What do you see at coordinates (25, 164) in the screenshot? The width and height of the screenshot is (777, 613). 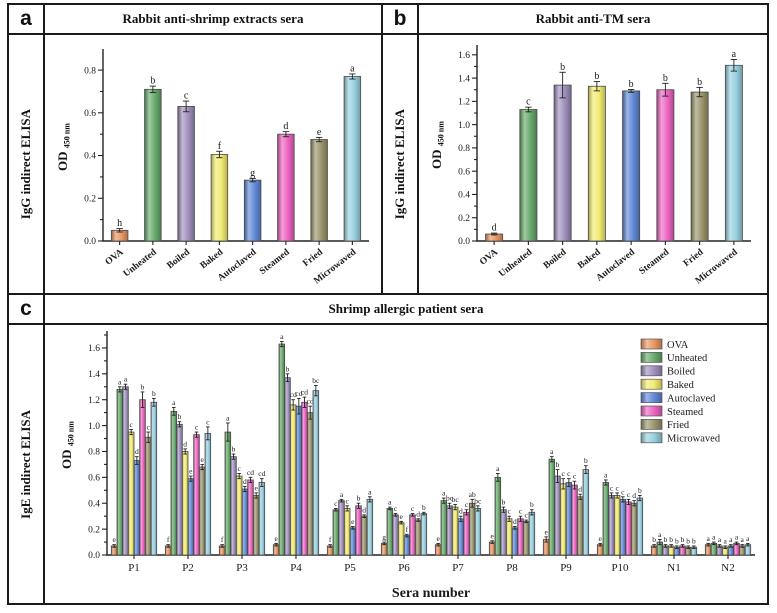 I see `panel-a-row-label: IgG indirect ELISA` at bounding box center [25, 164].